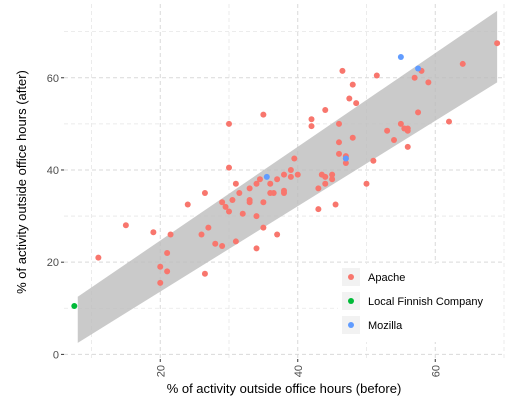 The image size is (508, 402). Describe the element at coordinates (425, 302) in the screenshot. I see `legend-label: Local Finnish Company` at that location.